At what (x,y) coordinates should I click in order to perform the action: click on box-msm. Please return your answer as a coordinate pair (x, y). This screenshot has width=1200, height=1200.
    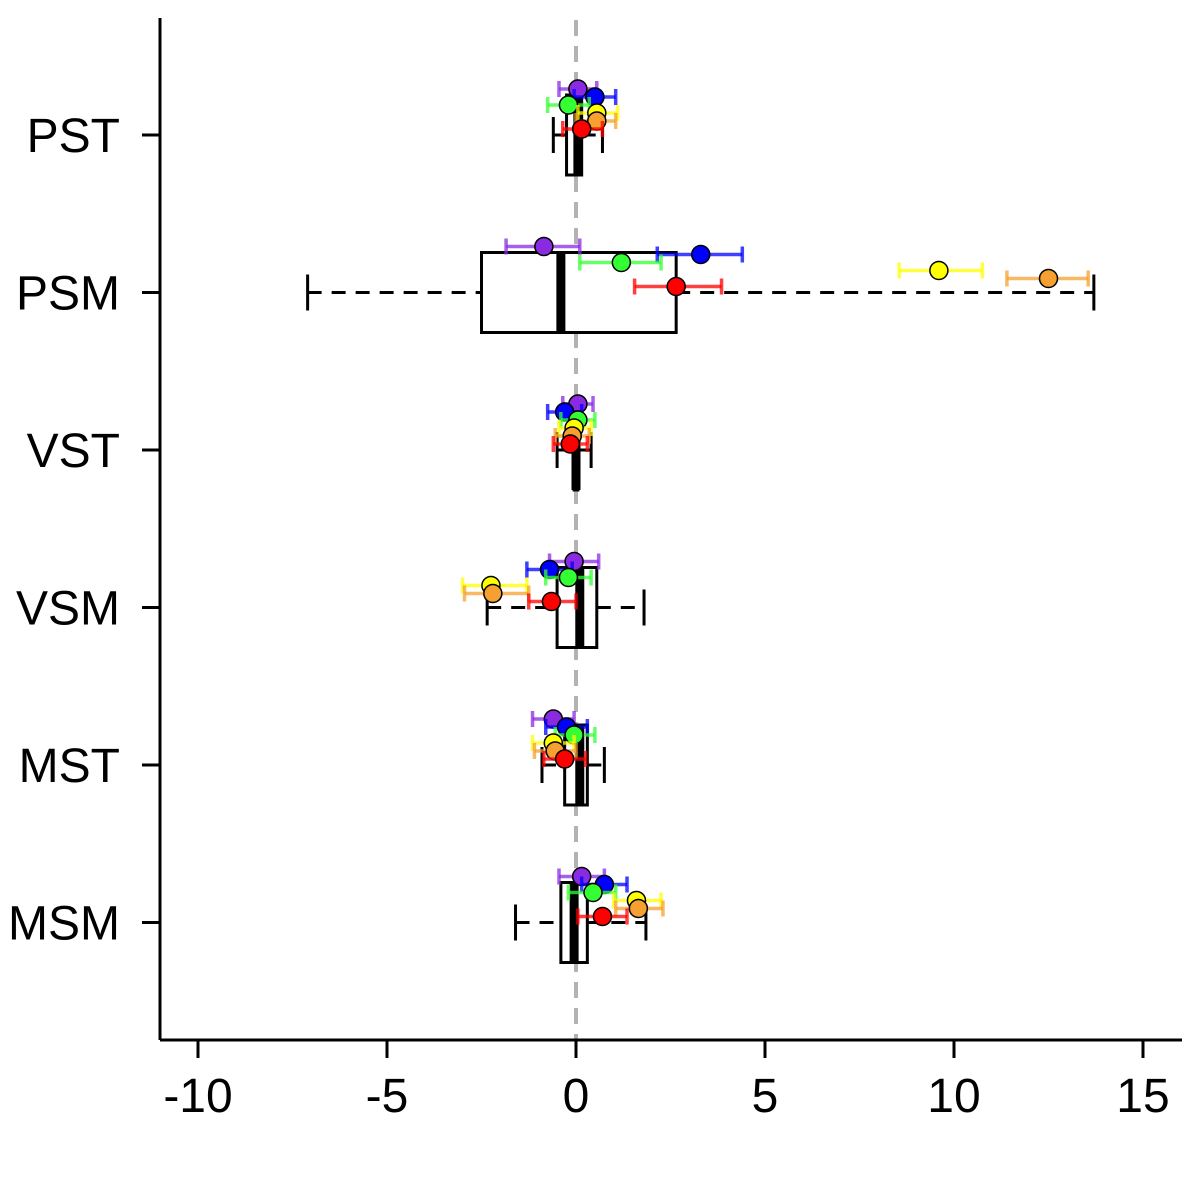
    Looking at the image, I should click on (581, 922).